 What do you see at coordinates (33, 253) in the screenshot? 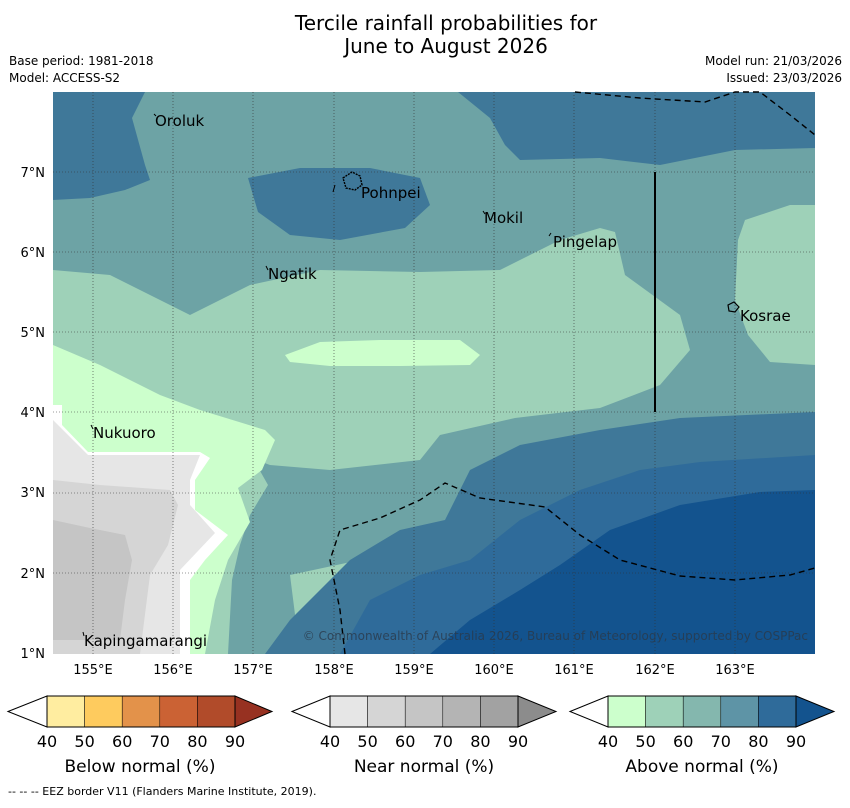
I see `lat-label-6n: 6°N` at bounding box center [33, 253].